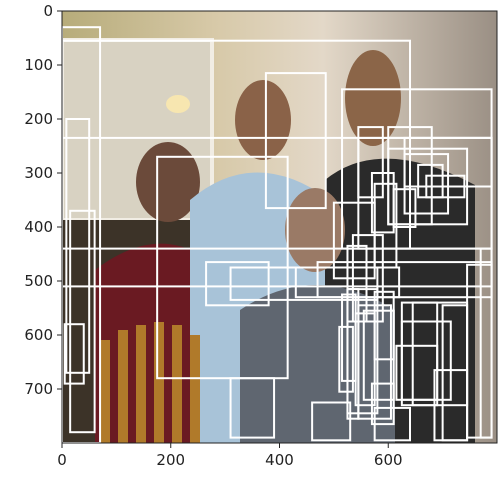 This screenshot has height=486, width=502. What do you see at coordinates (38, 65) in the screenshot?
I see `y-tick-label: 100` at bounding box center [38, 65].